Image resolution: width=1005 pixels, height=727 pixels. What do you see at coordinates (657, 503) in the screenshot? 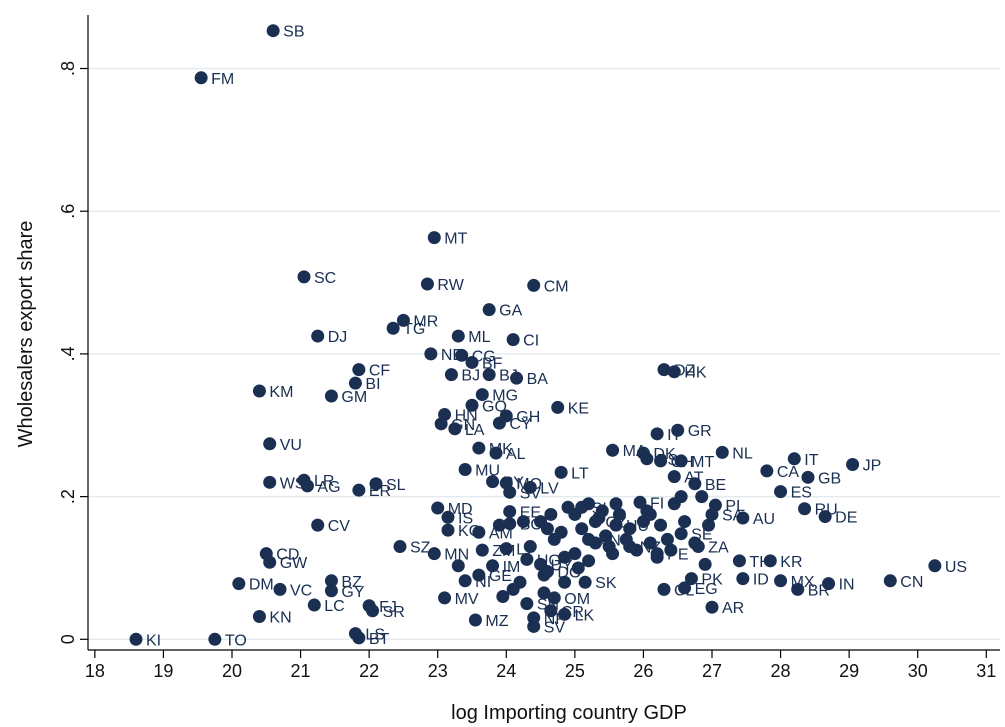
I see `point-label: FI` at bounding box center [657, 503].